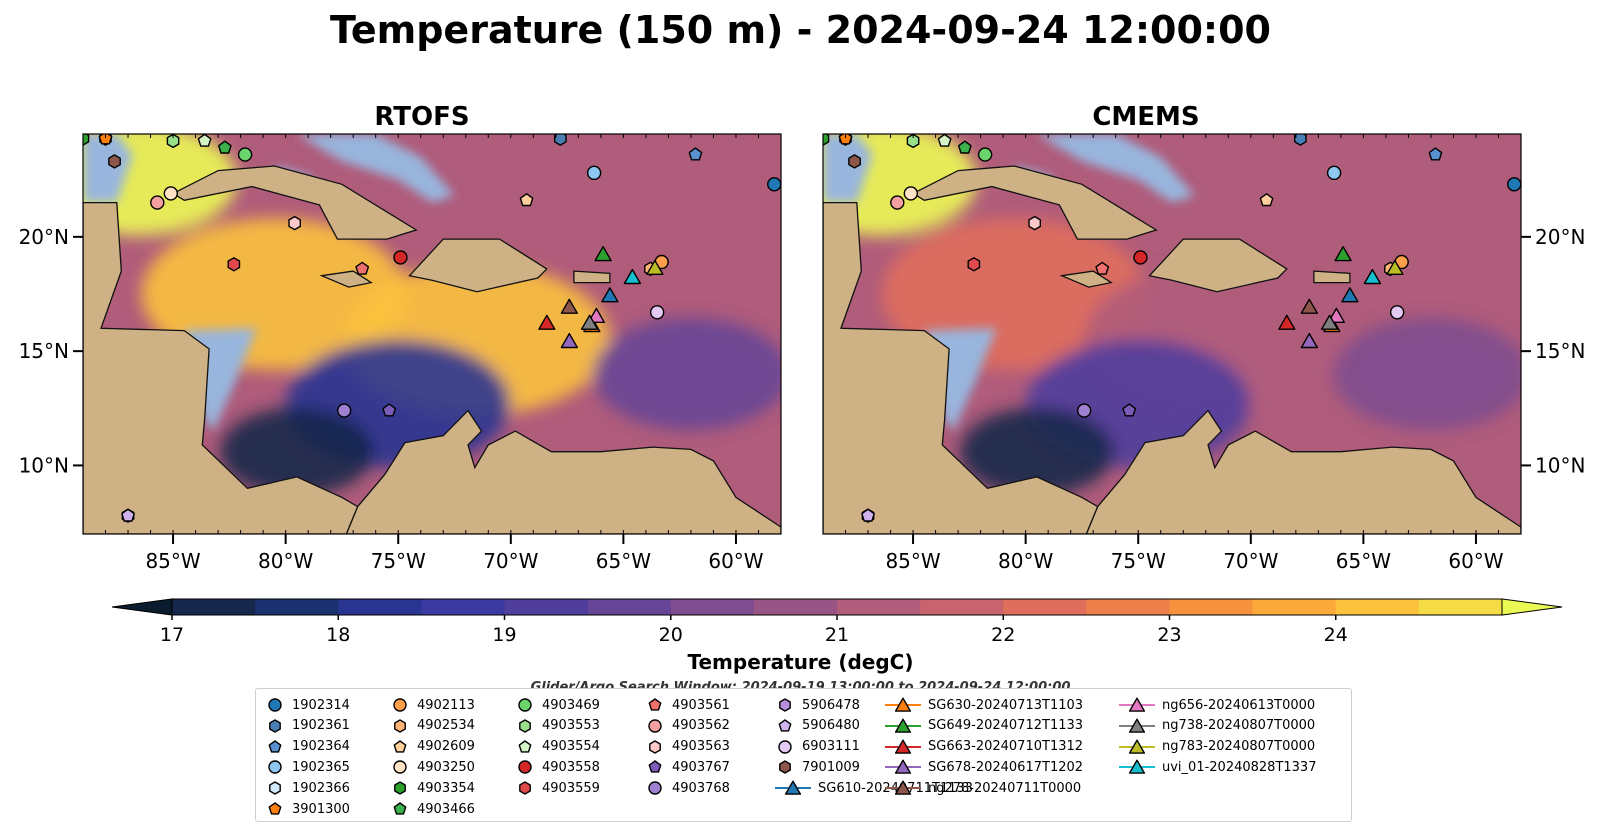 This screenshot has height=829, width=1601. I want to click on legend-item: 4903768, so click(687, 788).